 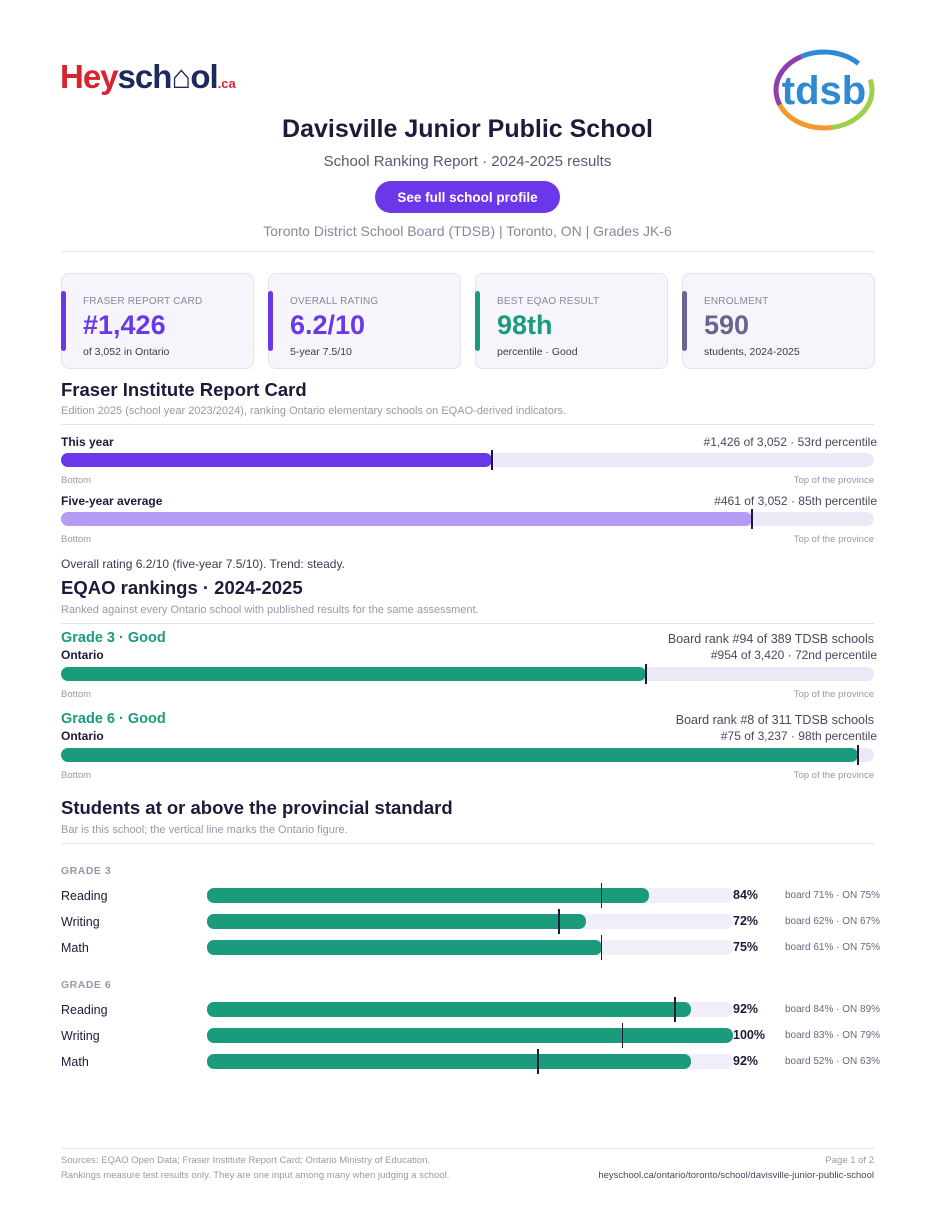 I want to click on footer-page: Page 1 of 2, so click(x=849, y=1160).